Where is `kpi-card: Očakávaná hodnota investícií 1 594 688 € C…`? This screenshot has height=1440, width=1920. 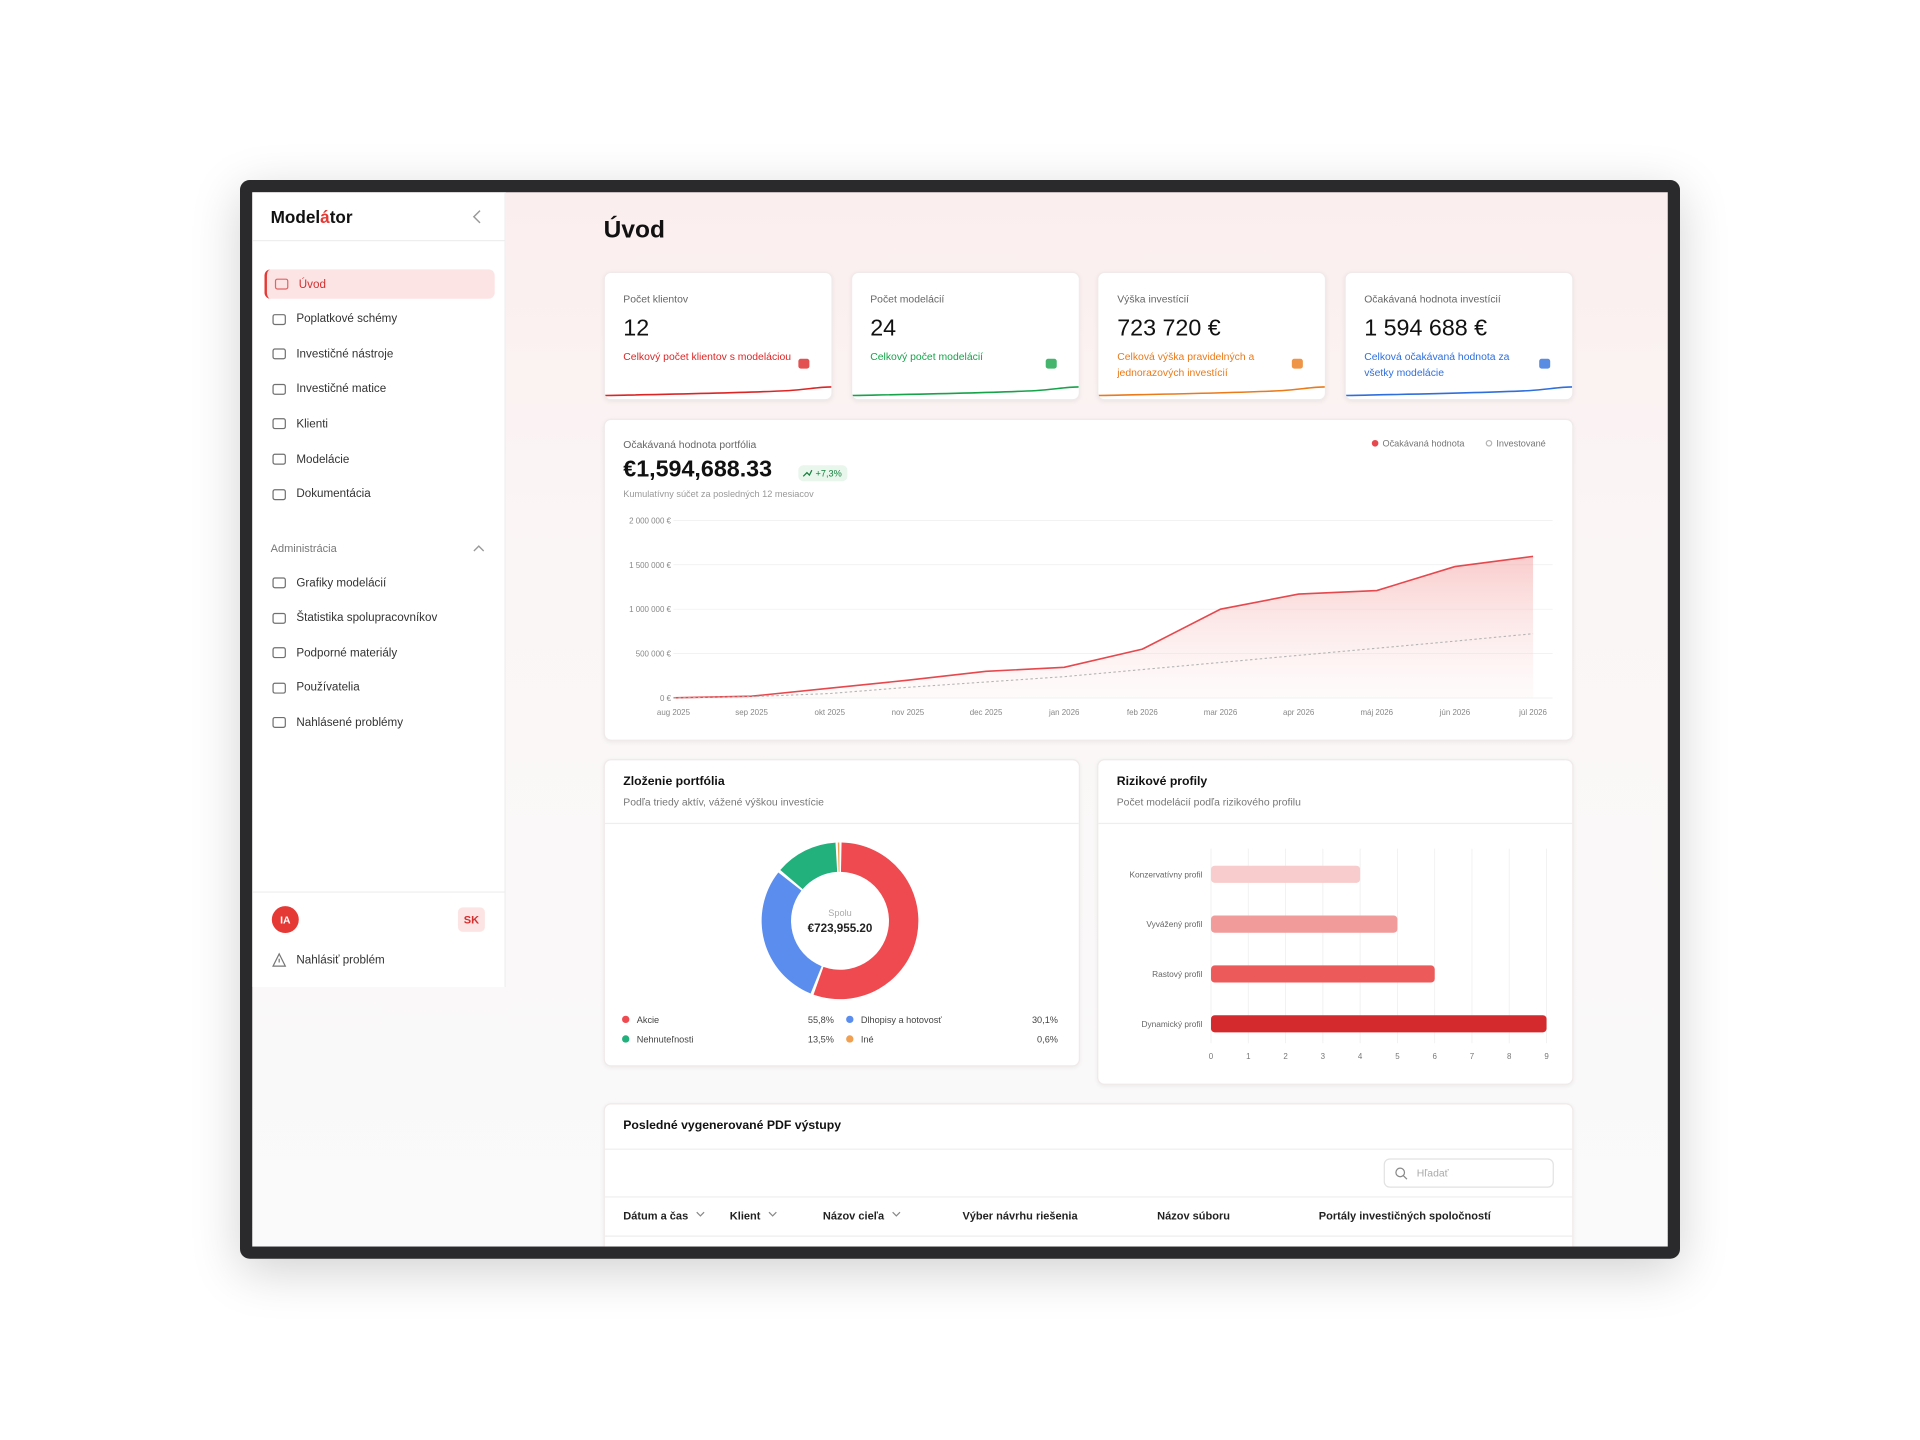 kpi-card: Očakávaná hodnota investícií 1 594 688 € C… is located at coordinates (1459, 336).